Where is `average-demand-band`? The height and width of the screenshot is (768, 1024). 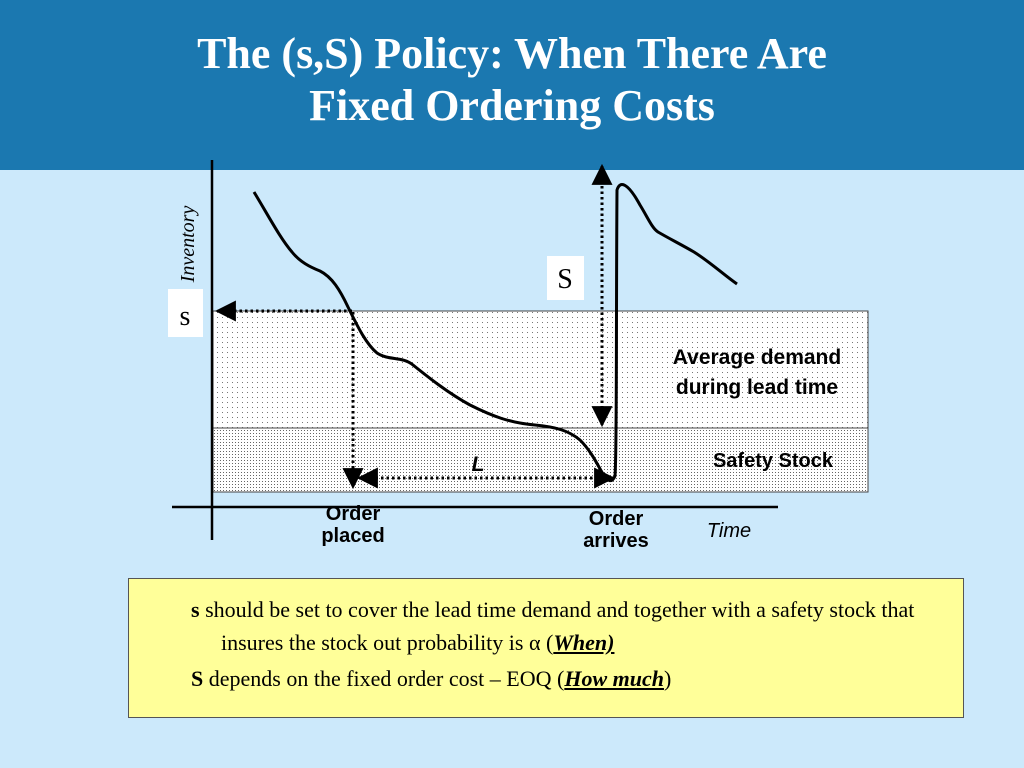 average-demand-band is located at coordinates (540, 369).